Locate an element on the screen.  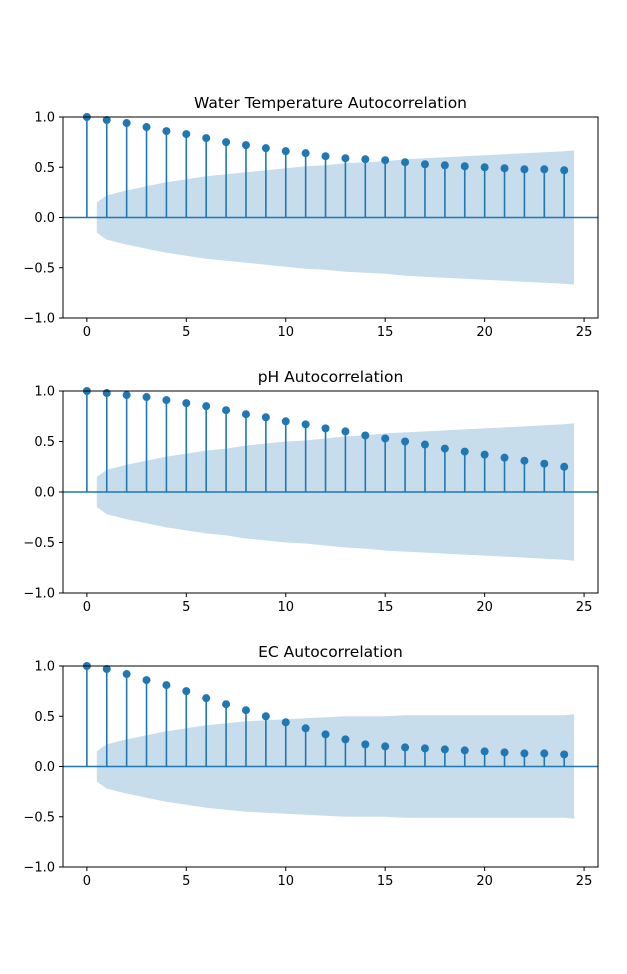
chart-title: Water Temperature Autocorrelation is located at coordinates (330, 103).